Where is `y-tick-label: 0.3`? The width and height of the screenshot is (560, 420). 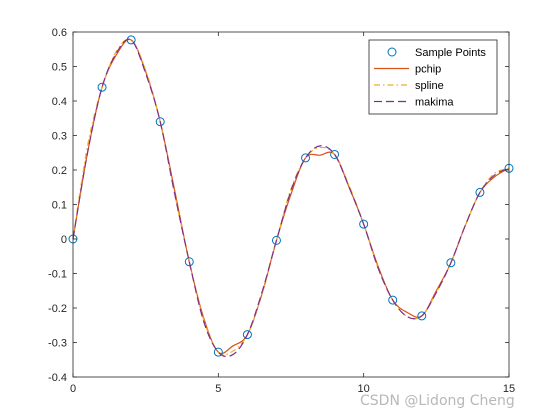
y-tick-label: 0.3 is located at coordinates (59, 137).